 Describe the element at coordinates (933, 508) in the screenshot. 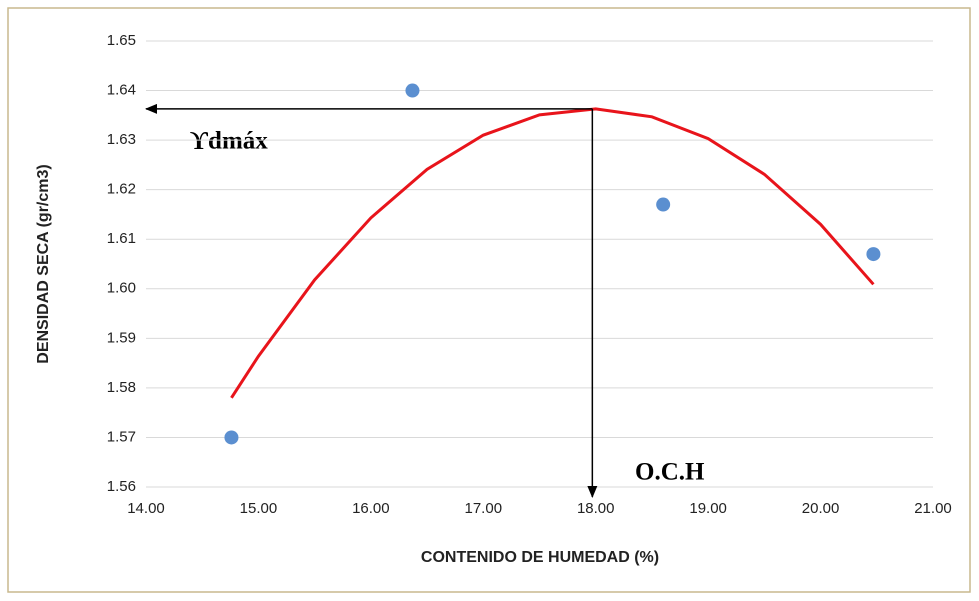

I see `x-tick-label: 21.00` at that location.